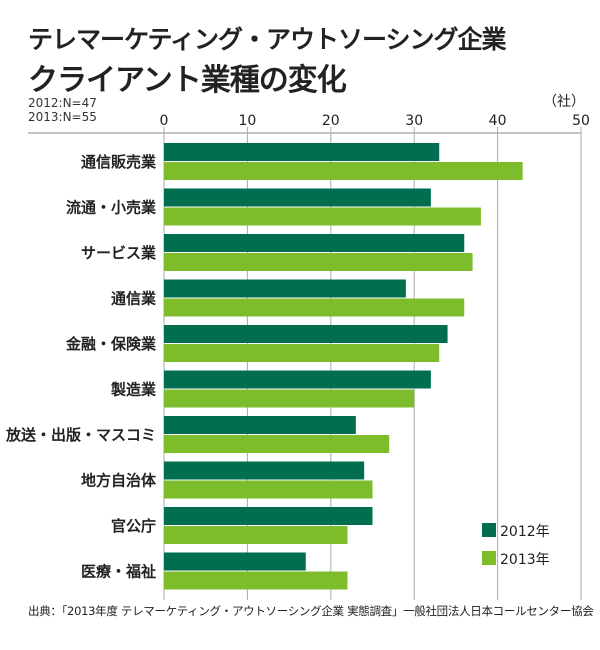 The image size is (600, 650). What do you see at coordinates (331, 121) in the screenshot?
I see `x-tick-label: 20` at bounding box center [331, 121].